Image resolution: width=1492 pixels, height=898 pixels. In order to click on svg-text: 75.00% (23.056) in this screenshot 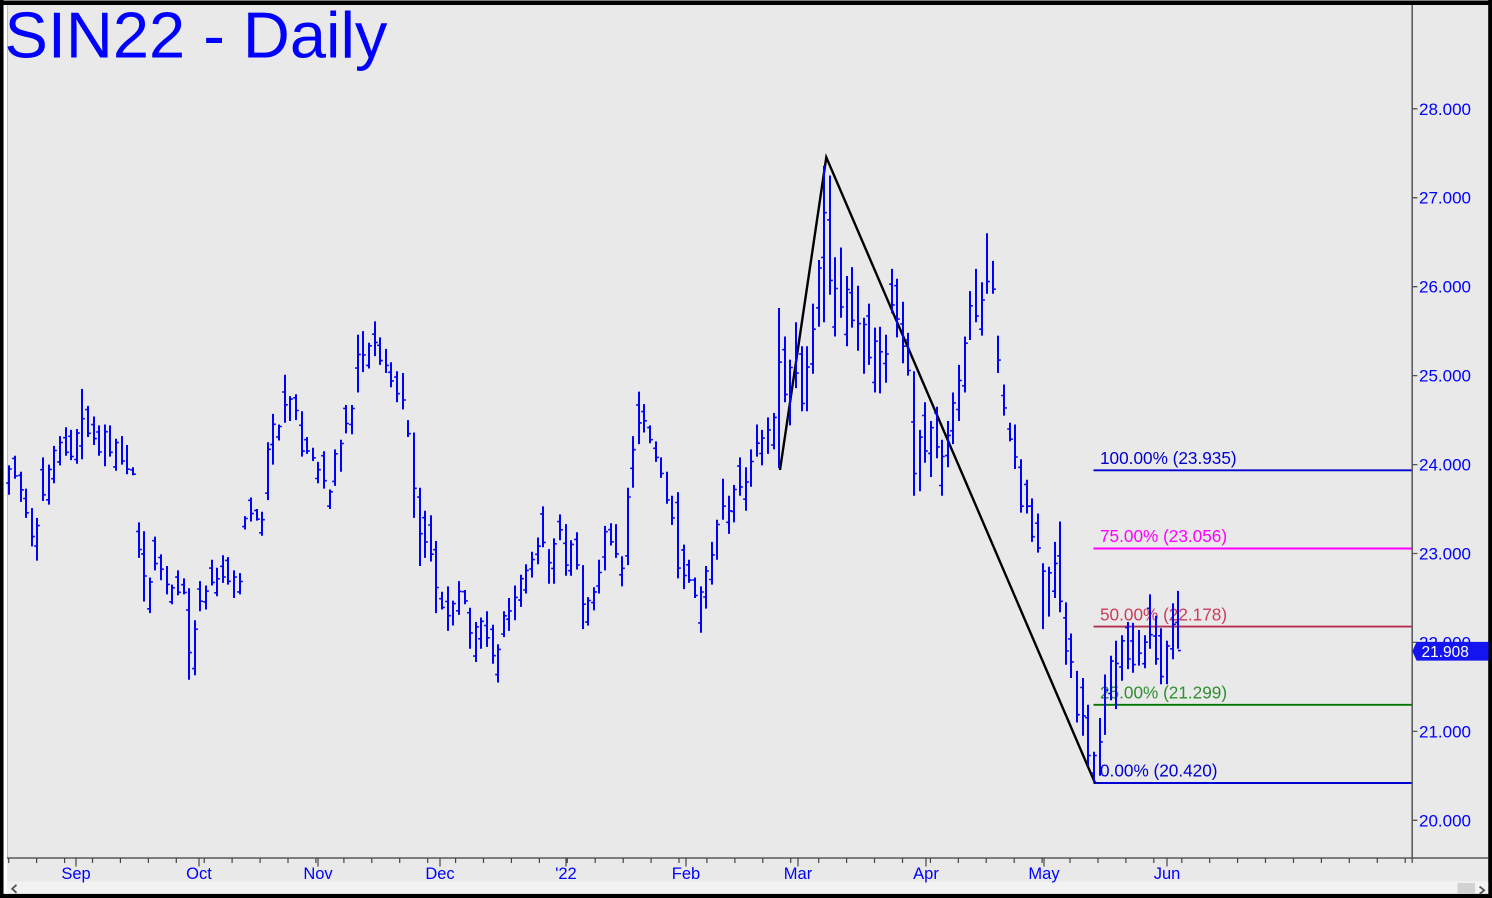, I will do `click(1163, 536)`.